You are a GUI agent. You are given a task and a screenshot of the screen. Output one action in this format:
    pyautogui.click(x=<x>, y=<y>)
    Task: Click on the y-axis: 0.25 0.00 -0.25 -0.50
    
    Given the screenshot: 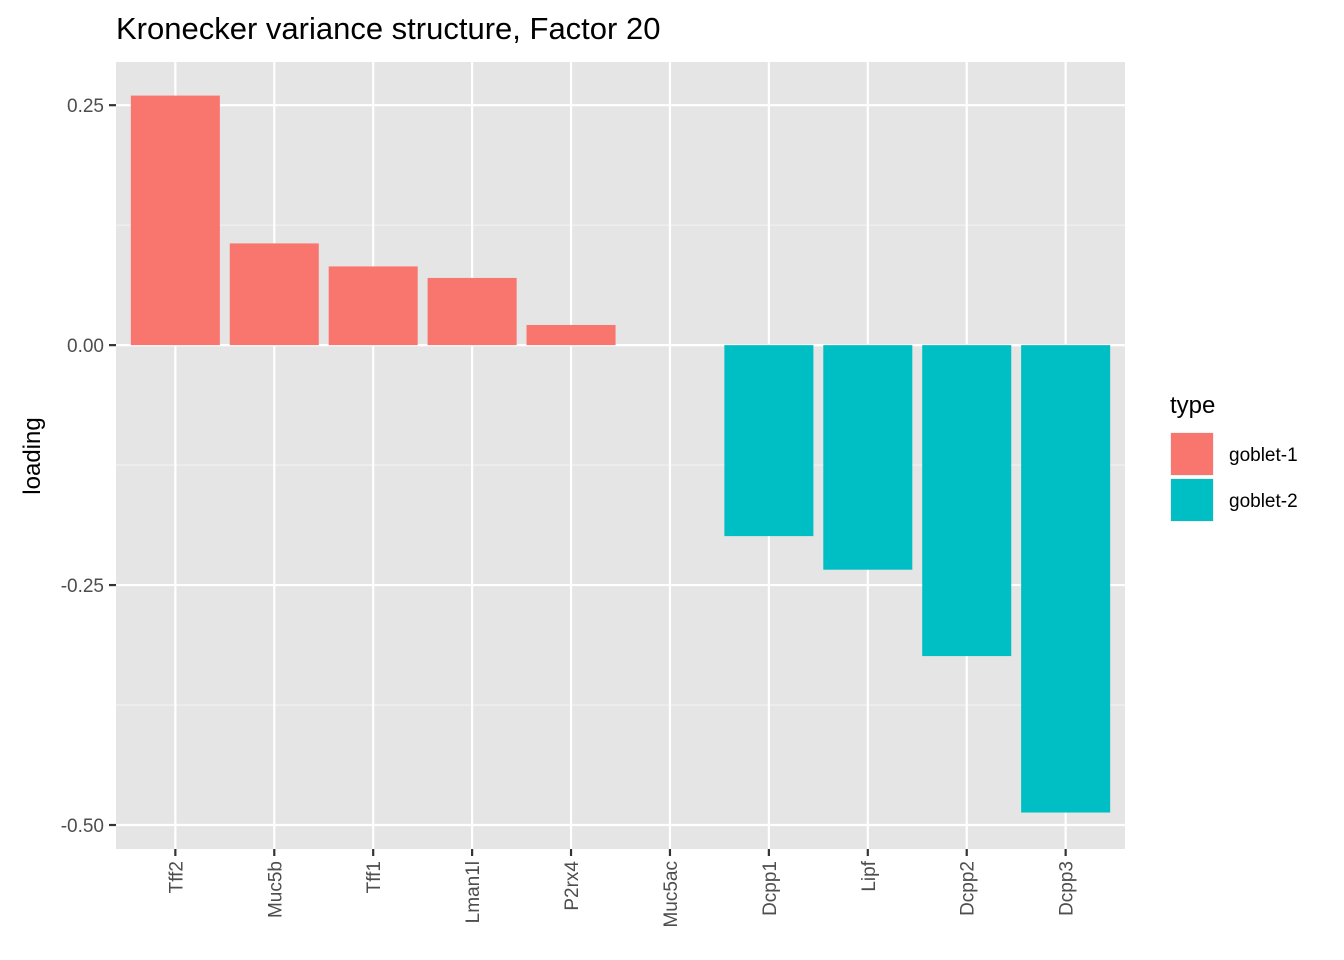 What is the action you would take?
    pyautogui.click(x=88, y=466)
    